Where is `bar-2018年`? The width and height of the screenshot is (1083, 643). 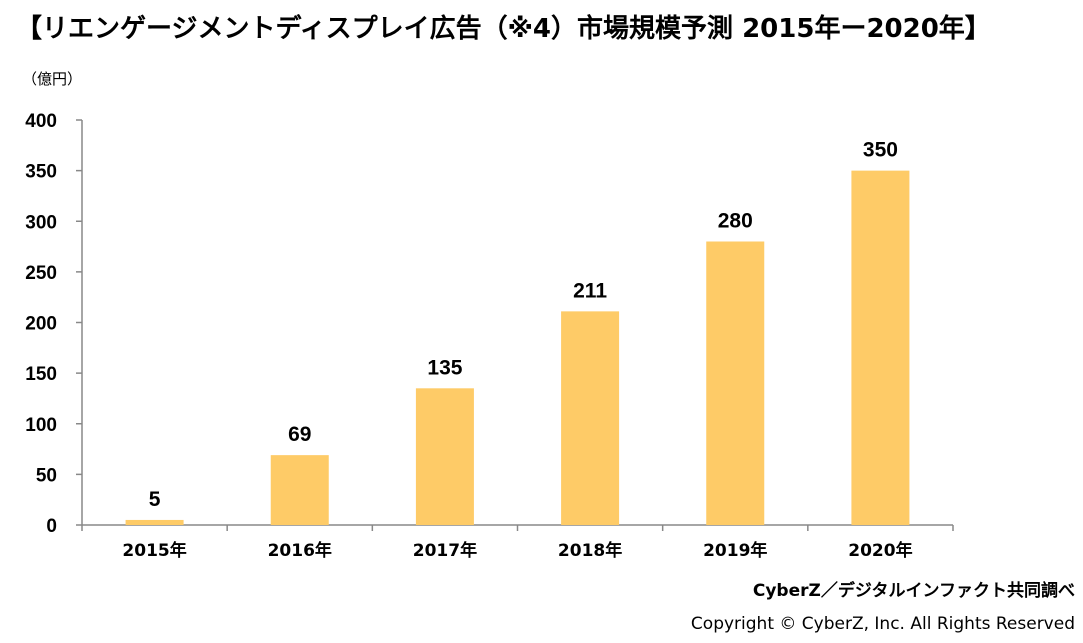 bar-2018年 is located at coordinates (590, 418).